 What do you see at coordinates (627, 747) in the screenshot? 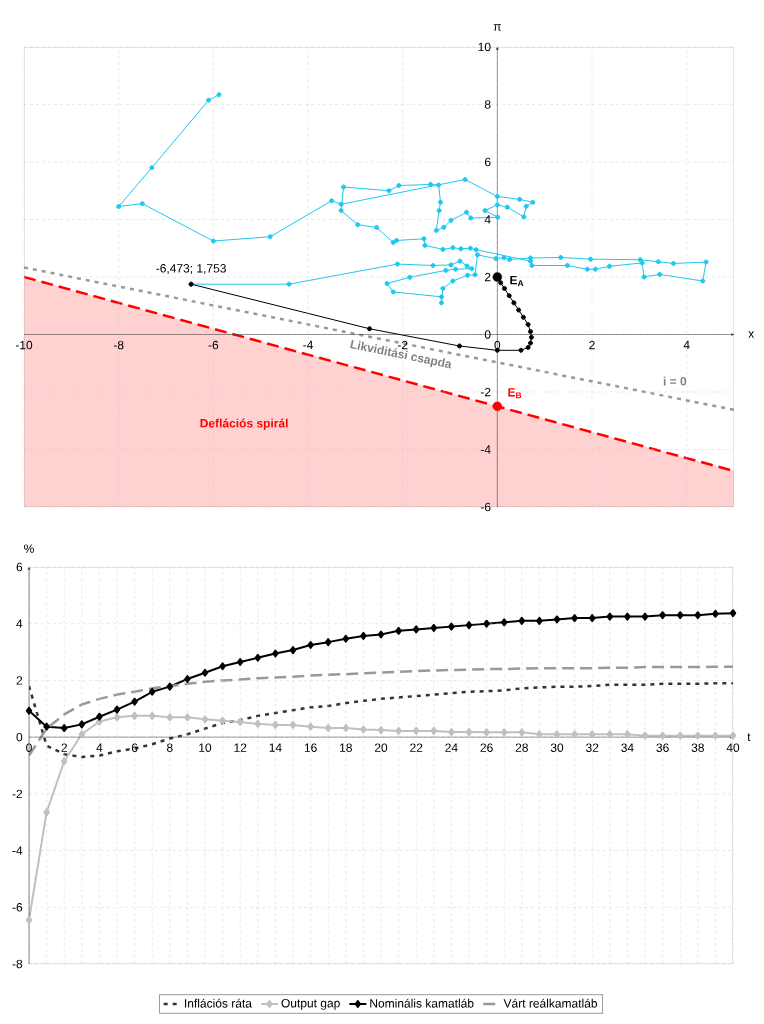
I see `x-tick-label: 34` at bounding box center [627, 747].